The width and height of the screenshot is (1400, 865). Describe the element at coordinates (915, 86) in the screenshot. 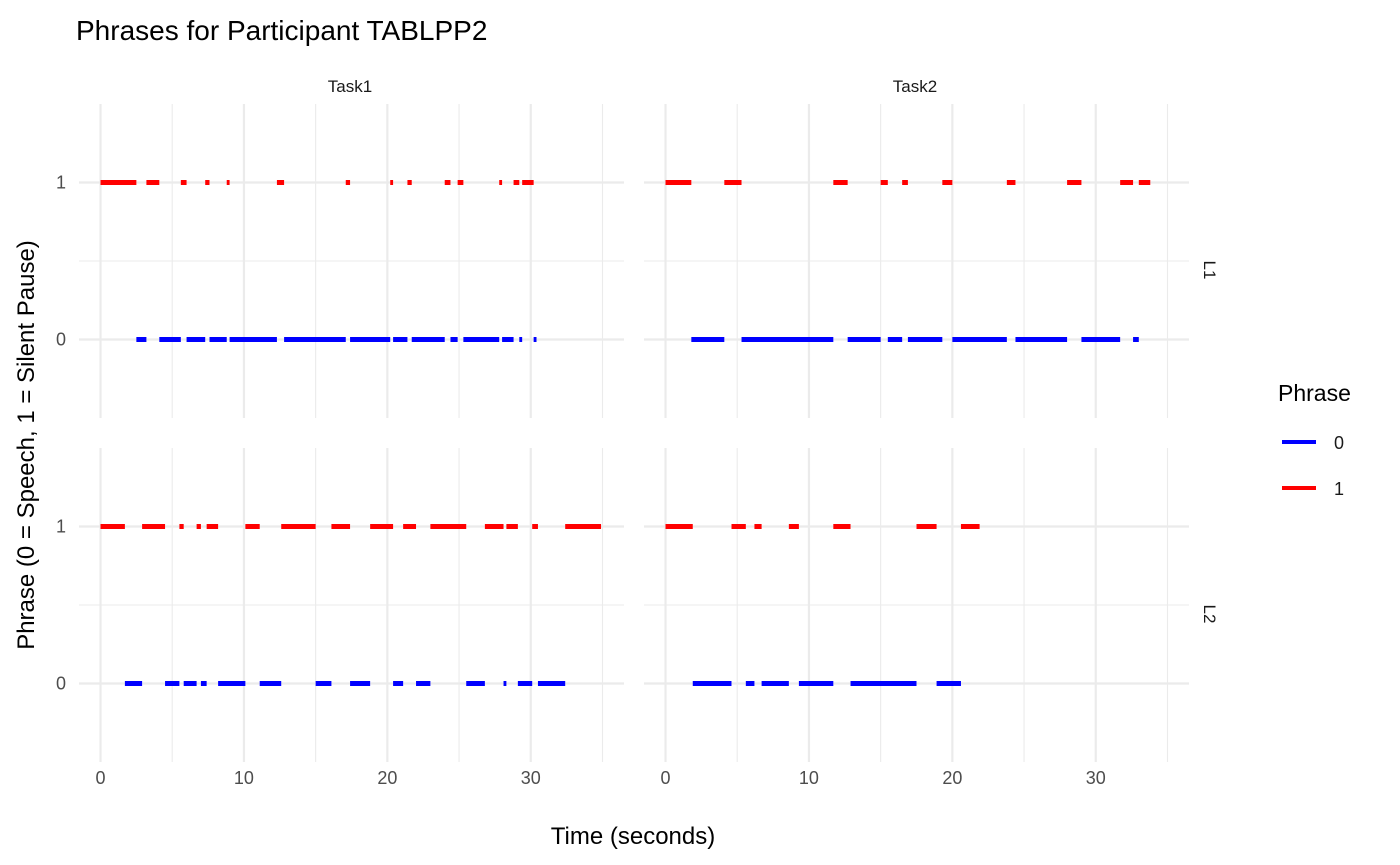

I see `strip-col-task2: Task2` at that location.